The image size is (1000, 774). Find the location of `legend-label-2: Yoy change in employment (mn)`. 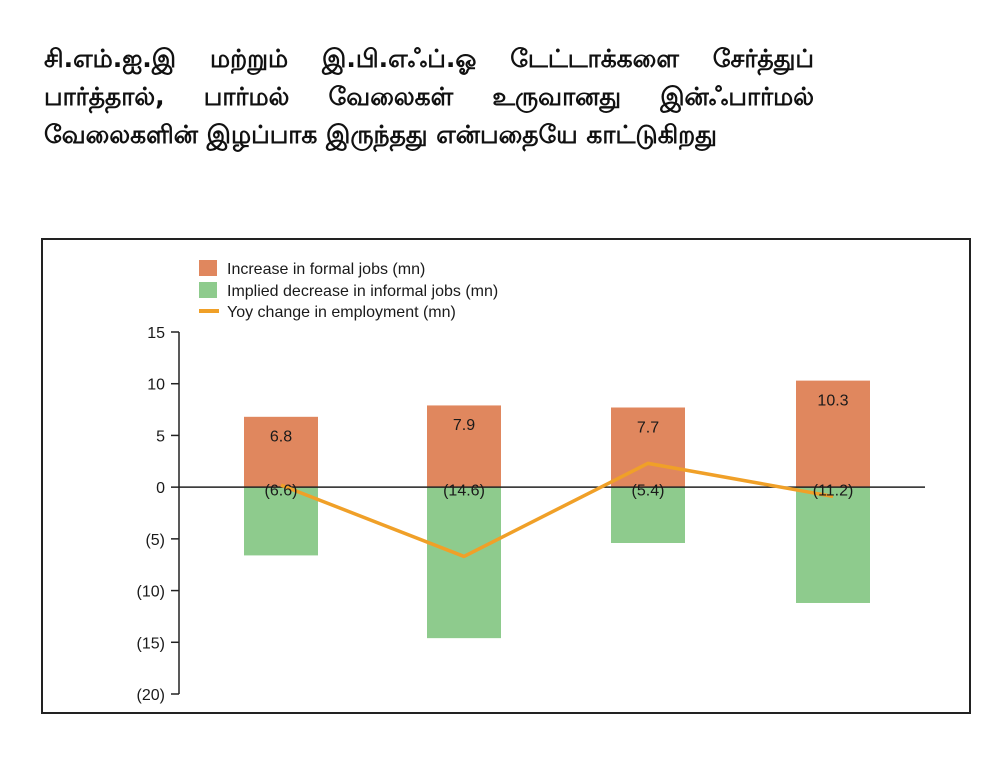

legend-label-2: Yoy change in employment (mn) is located at coordinates (341, 312).